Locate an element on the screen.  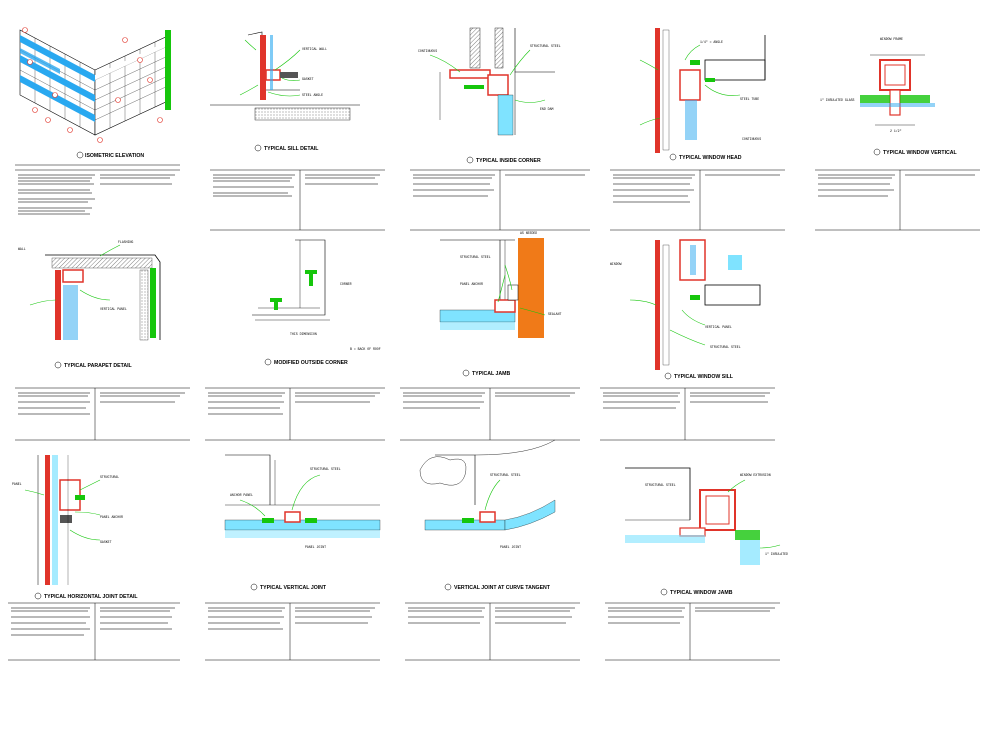
caption-sill-detail: TYPICAL SILL DETAIL is located at coordinates (291, 149).